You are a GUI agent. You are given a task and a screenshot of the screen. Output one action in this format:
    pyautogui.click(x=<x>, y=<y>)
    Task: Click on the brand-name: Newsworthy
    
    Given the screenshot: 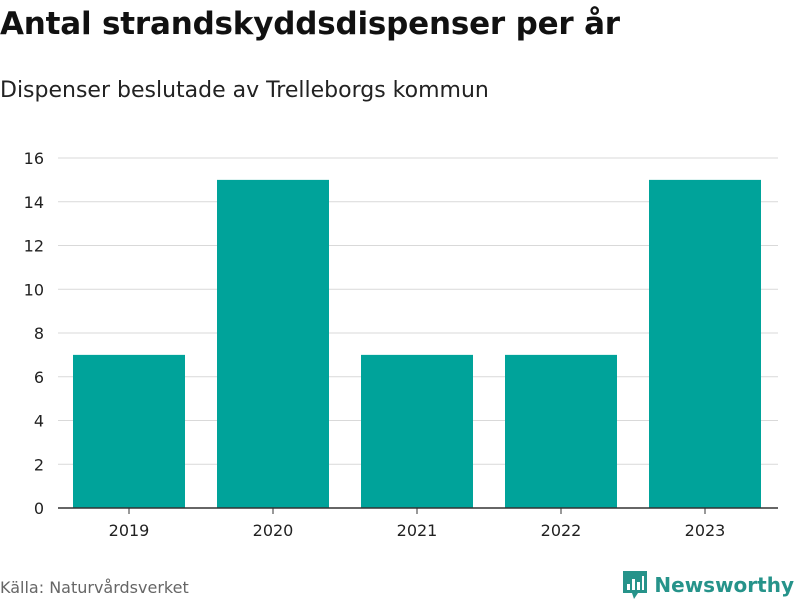 What is the action you would take?
    pyautogui.click(x=724, y=585)
    